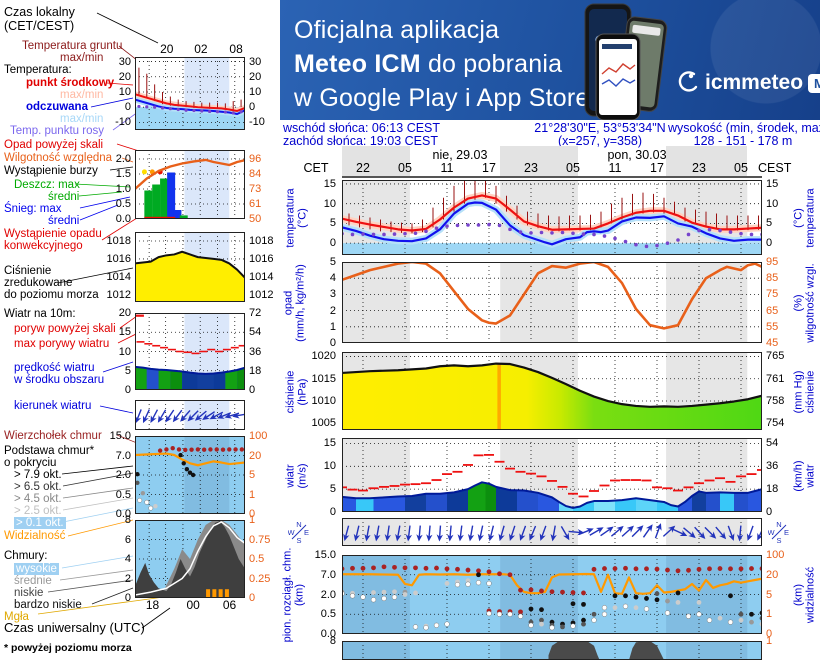  Describe the element at coordinates (332, 278) in the screenshot. I see `y-tick-label: 4` at that location.